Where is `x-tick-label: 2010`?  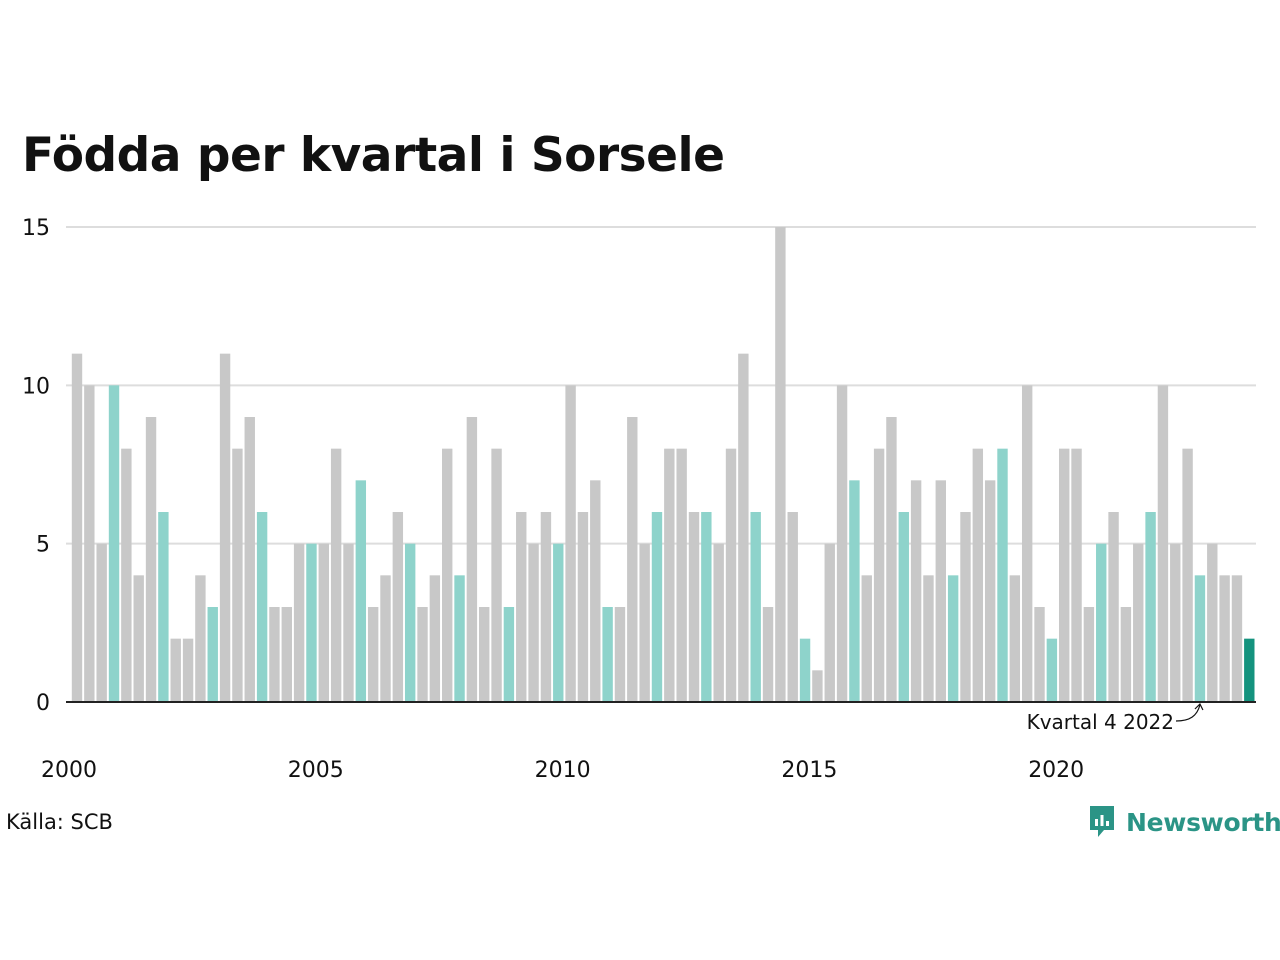 x-tick-label: 2010 is located at coordinates (563, 770).